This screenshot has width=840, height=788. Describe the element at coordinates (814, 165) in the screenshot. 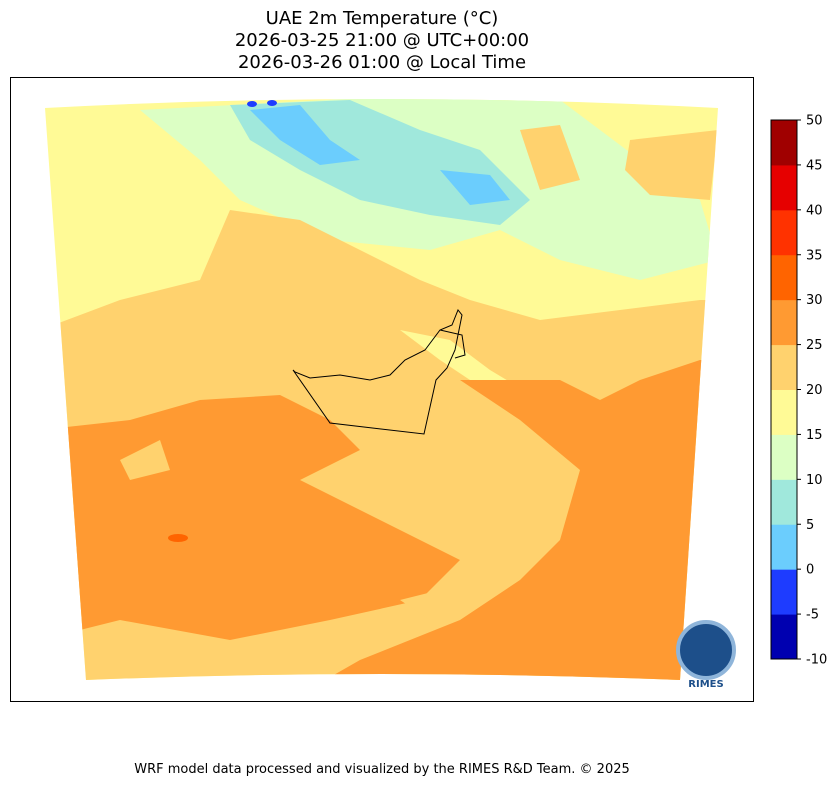

I see `colorbar-tick-label: 45` at that location.